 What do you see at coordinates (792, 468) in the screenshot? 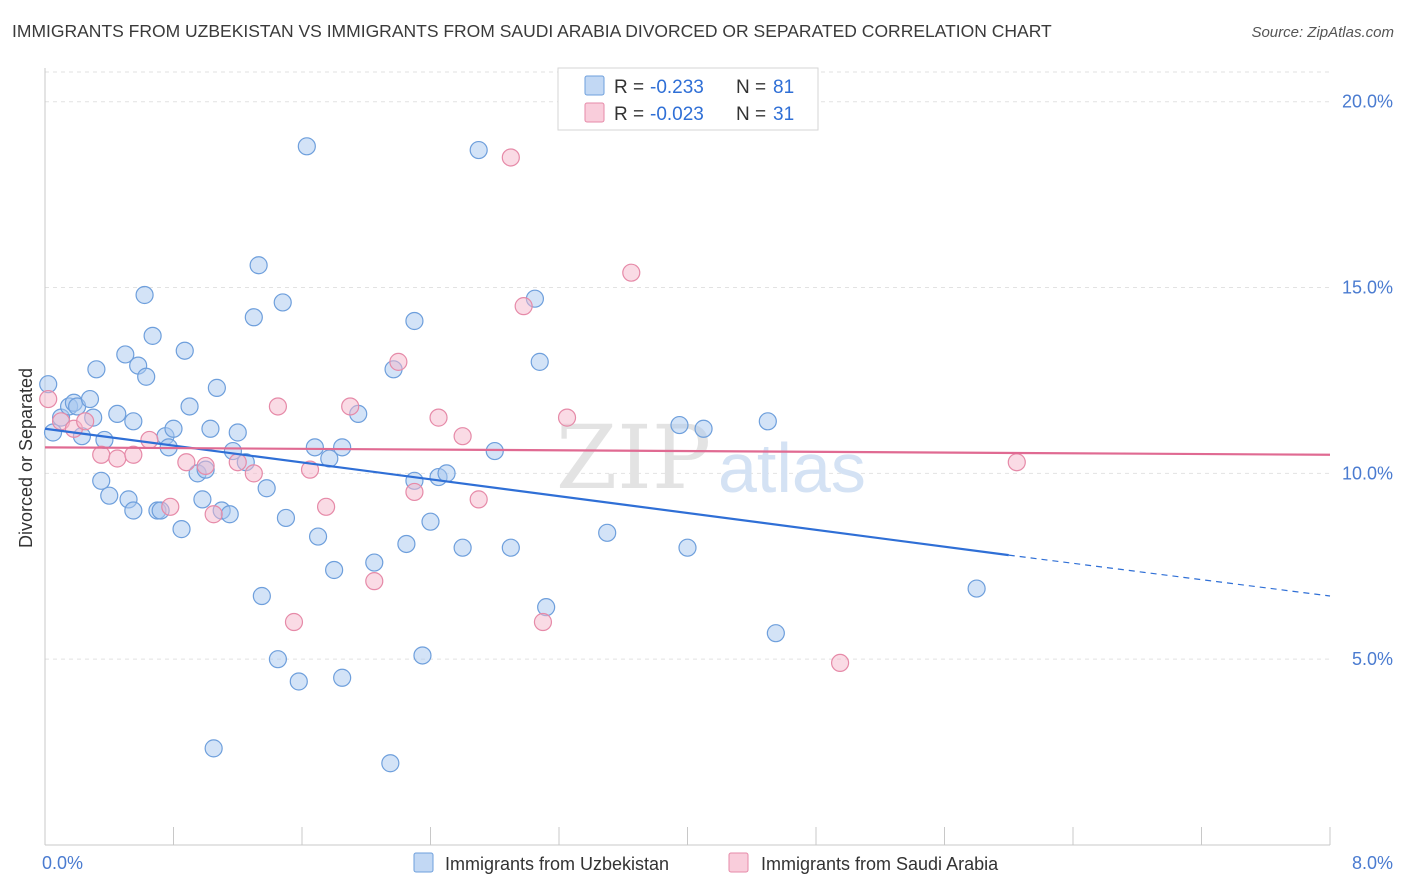
I see `watermark-atlas: atlas` at bounding box center [792, 468].